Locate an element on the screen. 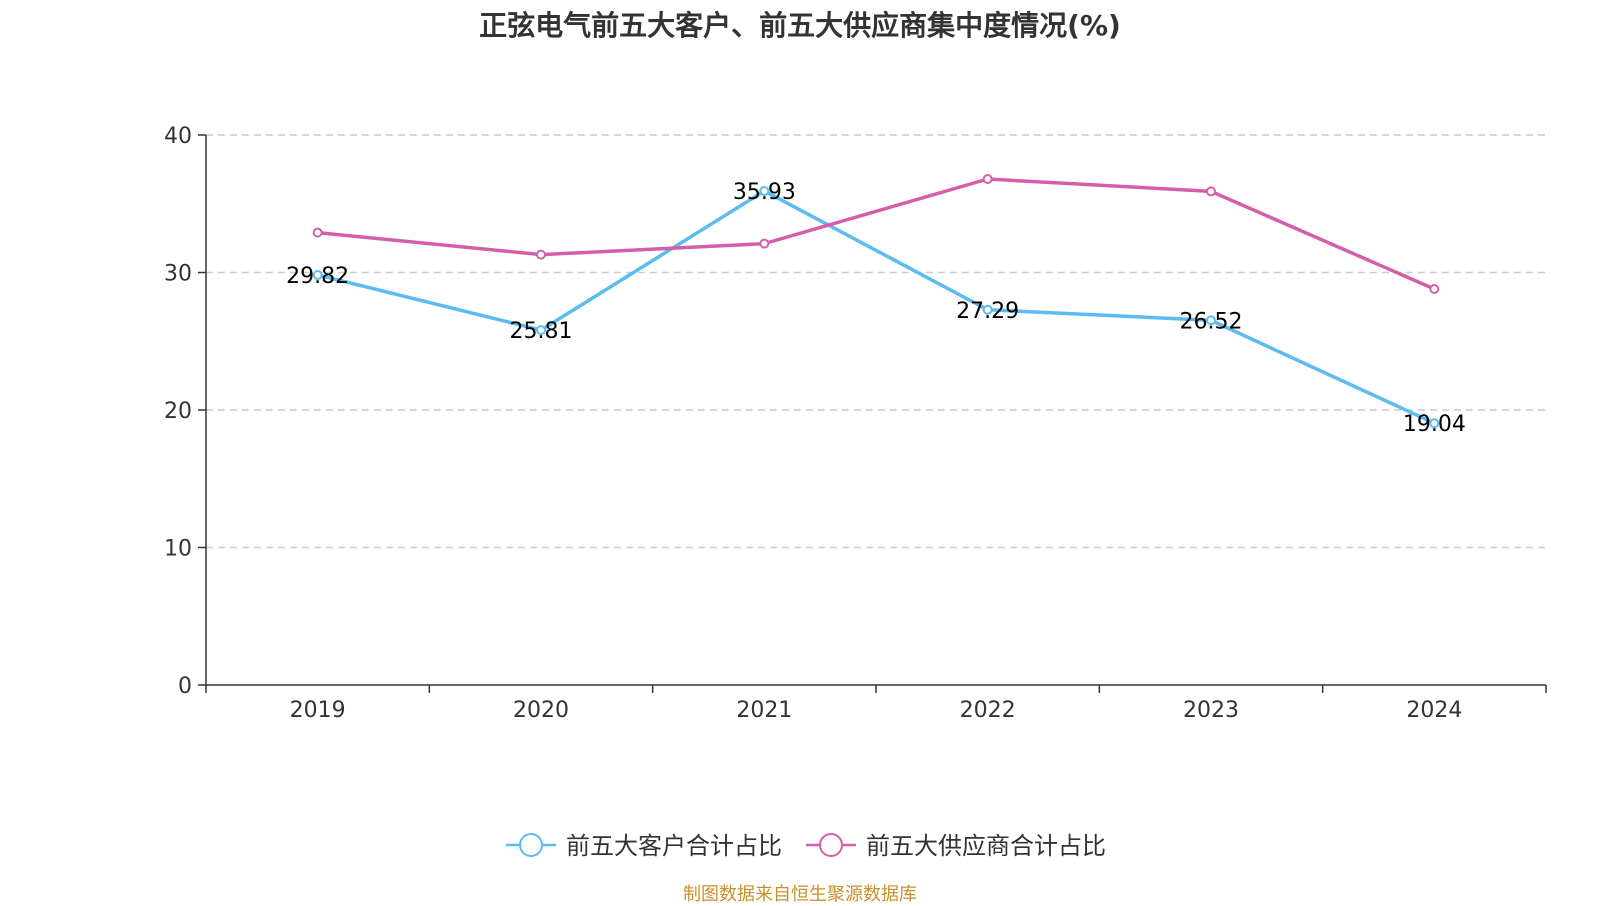 This screenshot has width=1600, height=906. data-label: 35.93 is located at coordinates (764, 192).